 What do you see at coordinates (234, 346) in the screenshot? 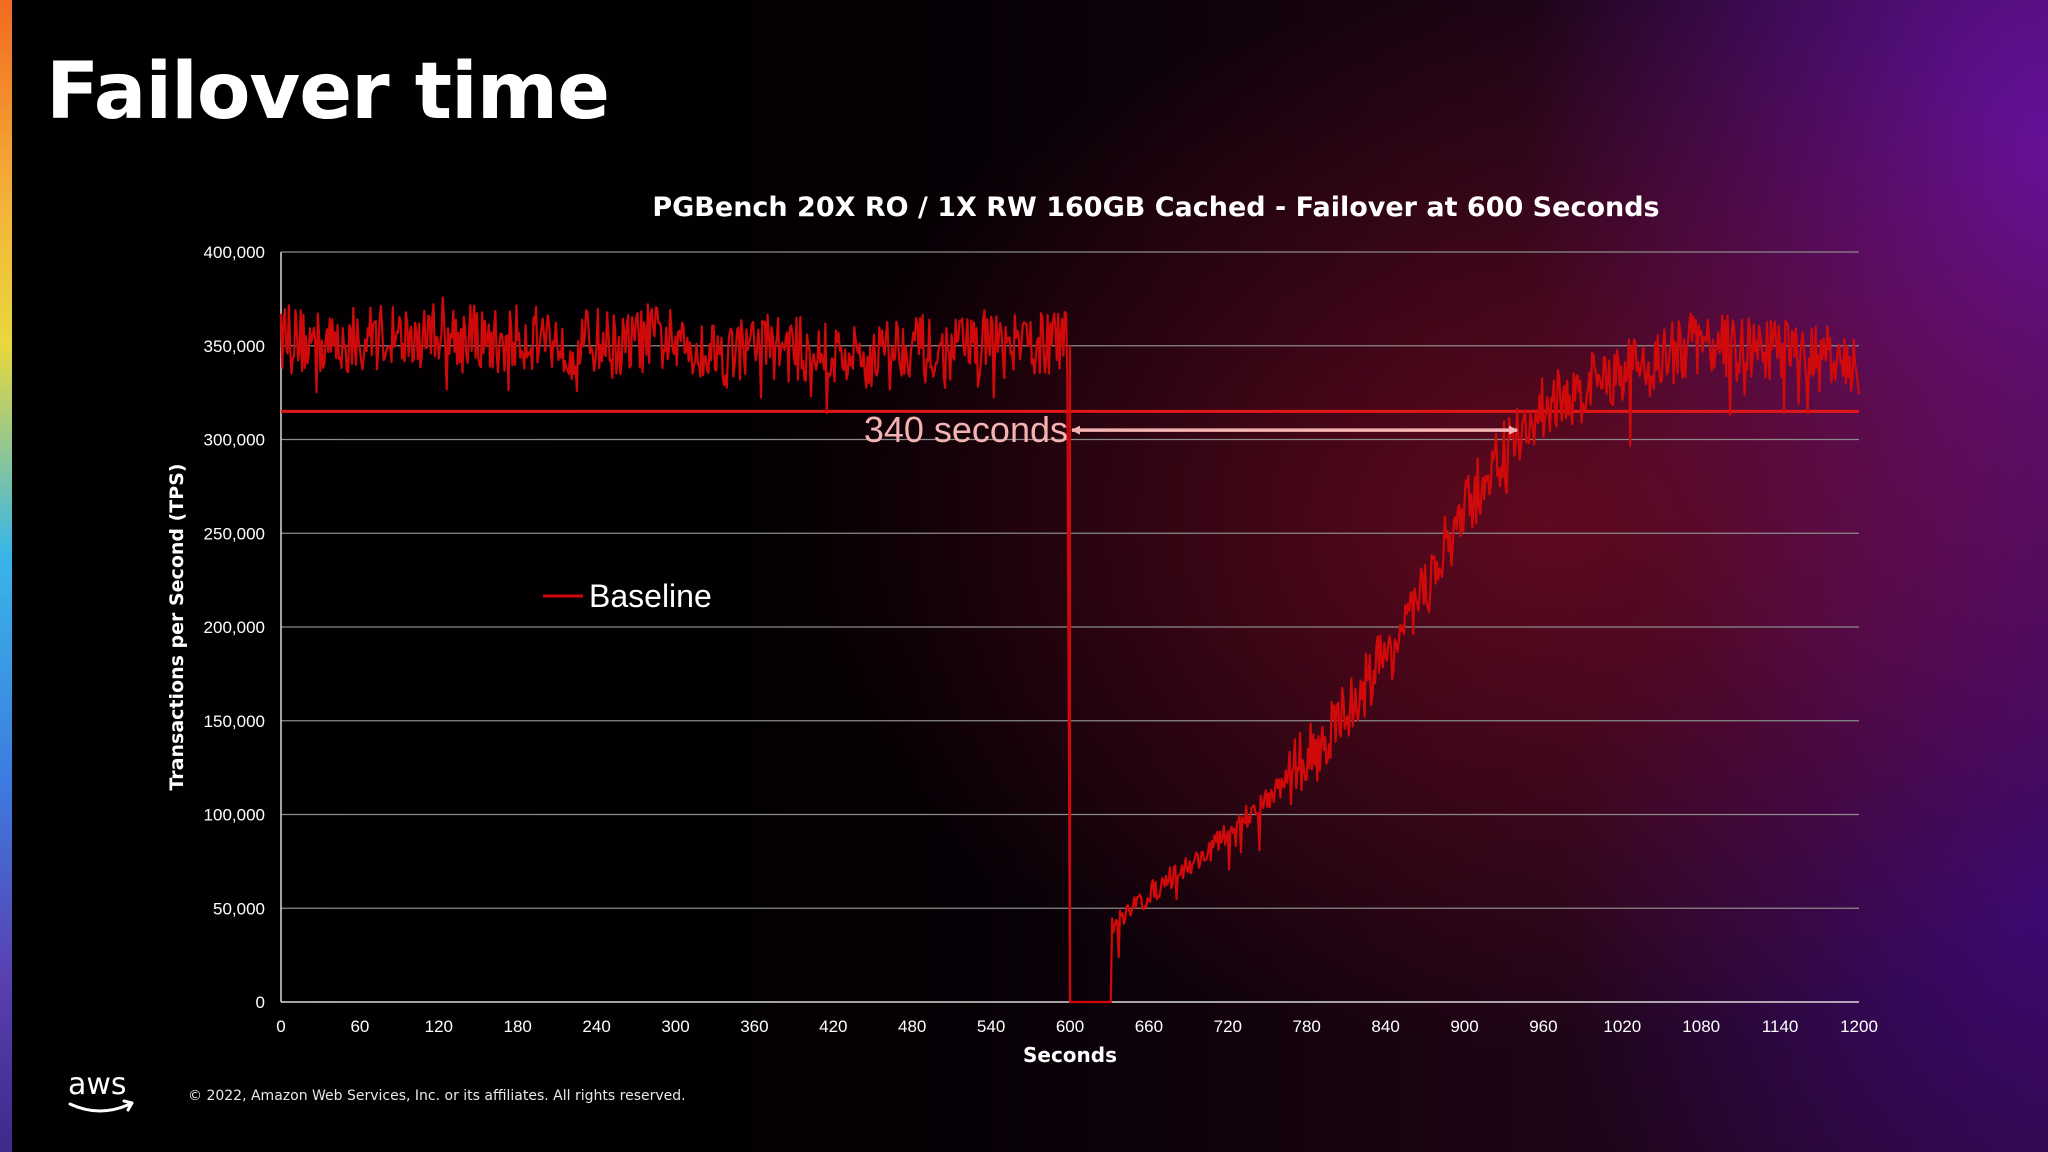
I see `y-tick-label: 350,000` at bounding box center [234, 346].